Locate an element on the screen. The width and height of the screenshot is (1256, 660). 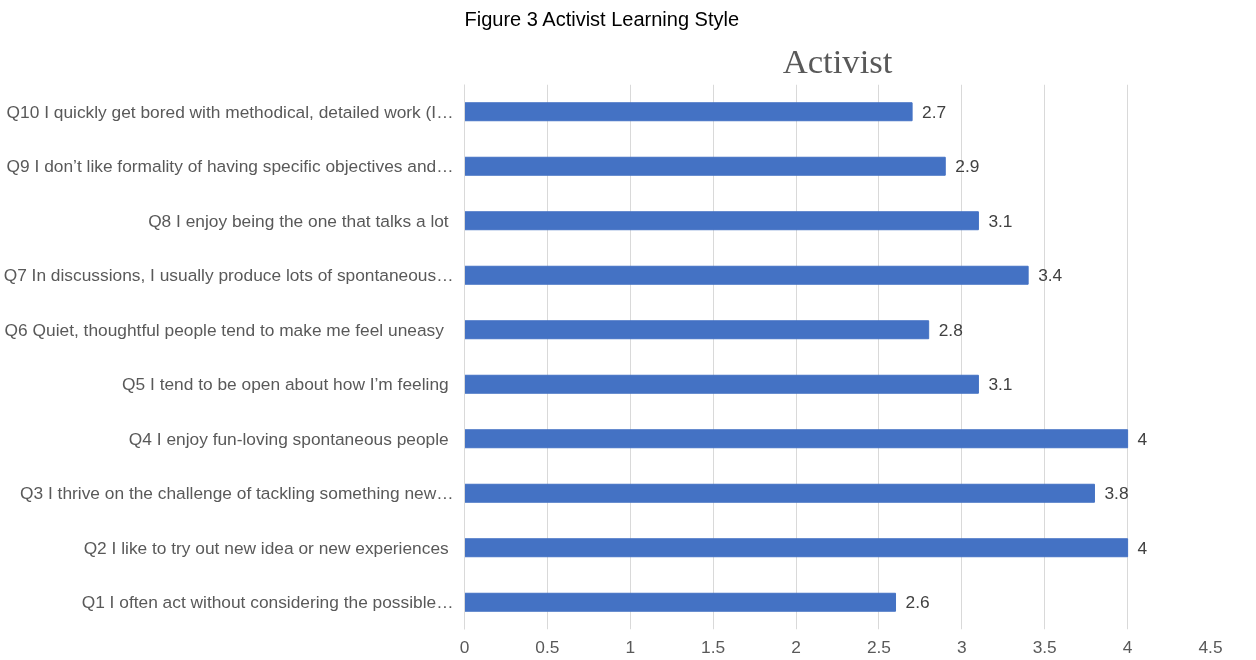
x-tick-label: 1 is located at coordinates (630, 646).